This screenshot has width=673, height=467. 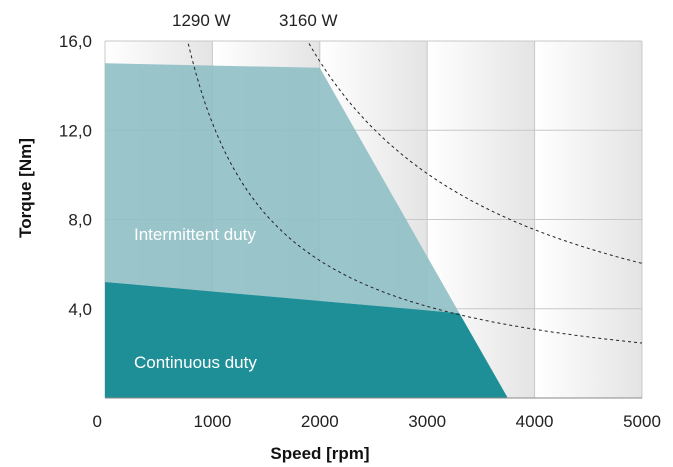 What do you see at coordinates (306, 340) in the screenshot?
I see `continuous-duty-area` at bounding box center [306, 340].